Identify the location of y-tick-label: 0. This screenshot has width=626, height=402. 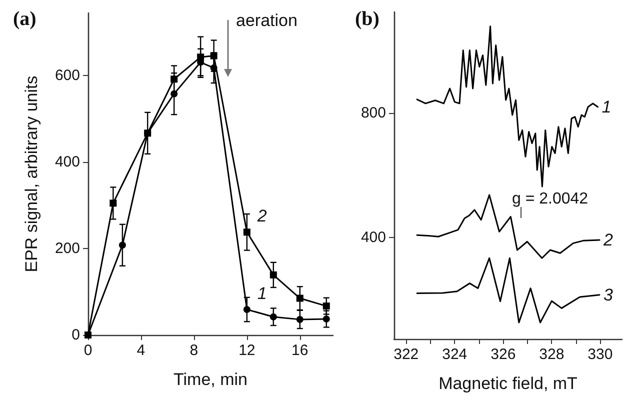
(76, 335).